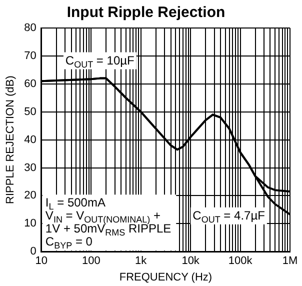 The image size is (302, 286). What do you see at coordinates (141, 261) in the screenshot?
I see `x-tick-label: 1k` at bounding box center [141, 261].